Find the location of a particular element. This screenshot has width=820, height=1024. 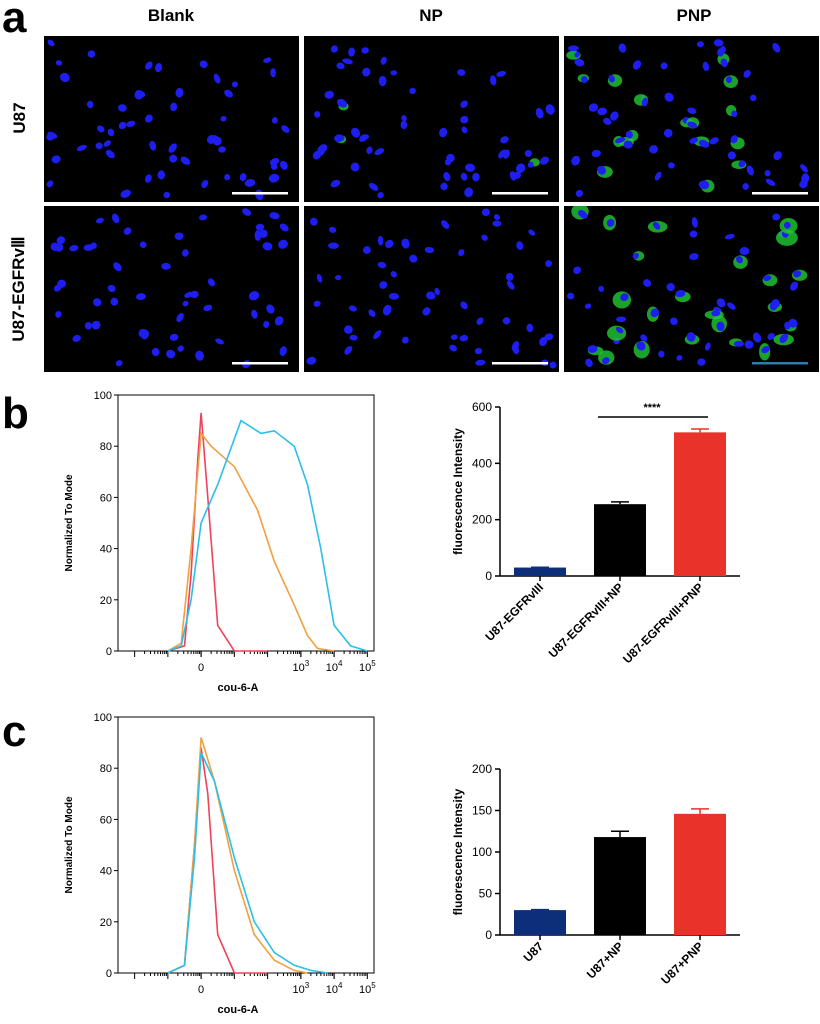

micro-tile-u87-blank is located at coordinates (171, 119).